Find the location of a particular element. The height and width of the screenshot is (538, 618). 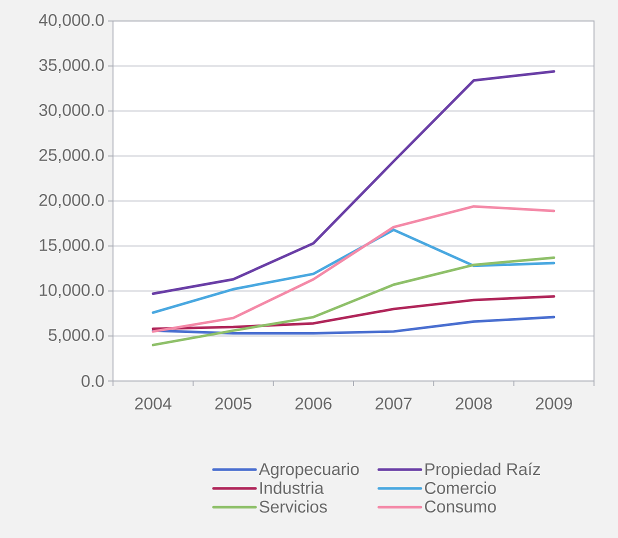

legend-label: Agropecuario is located at coordinates (308, 470).